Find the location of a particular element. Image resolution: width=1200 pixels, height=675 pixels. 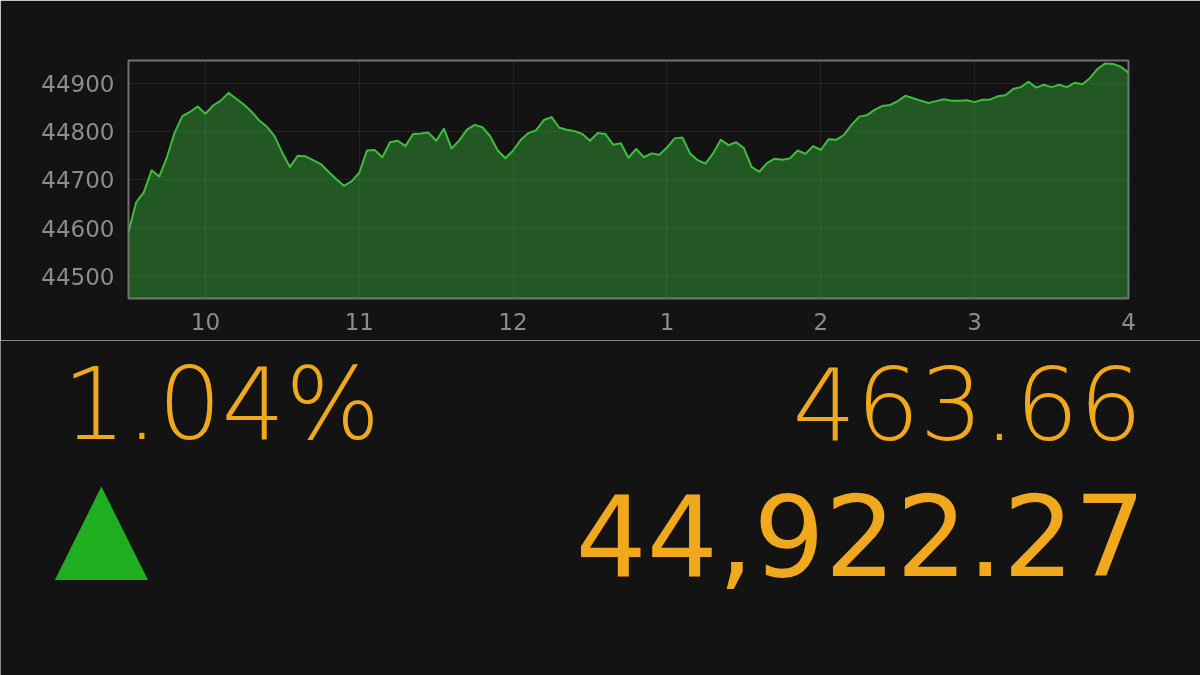

y-tick-label: 44800 is located at coordinates (78, 132).